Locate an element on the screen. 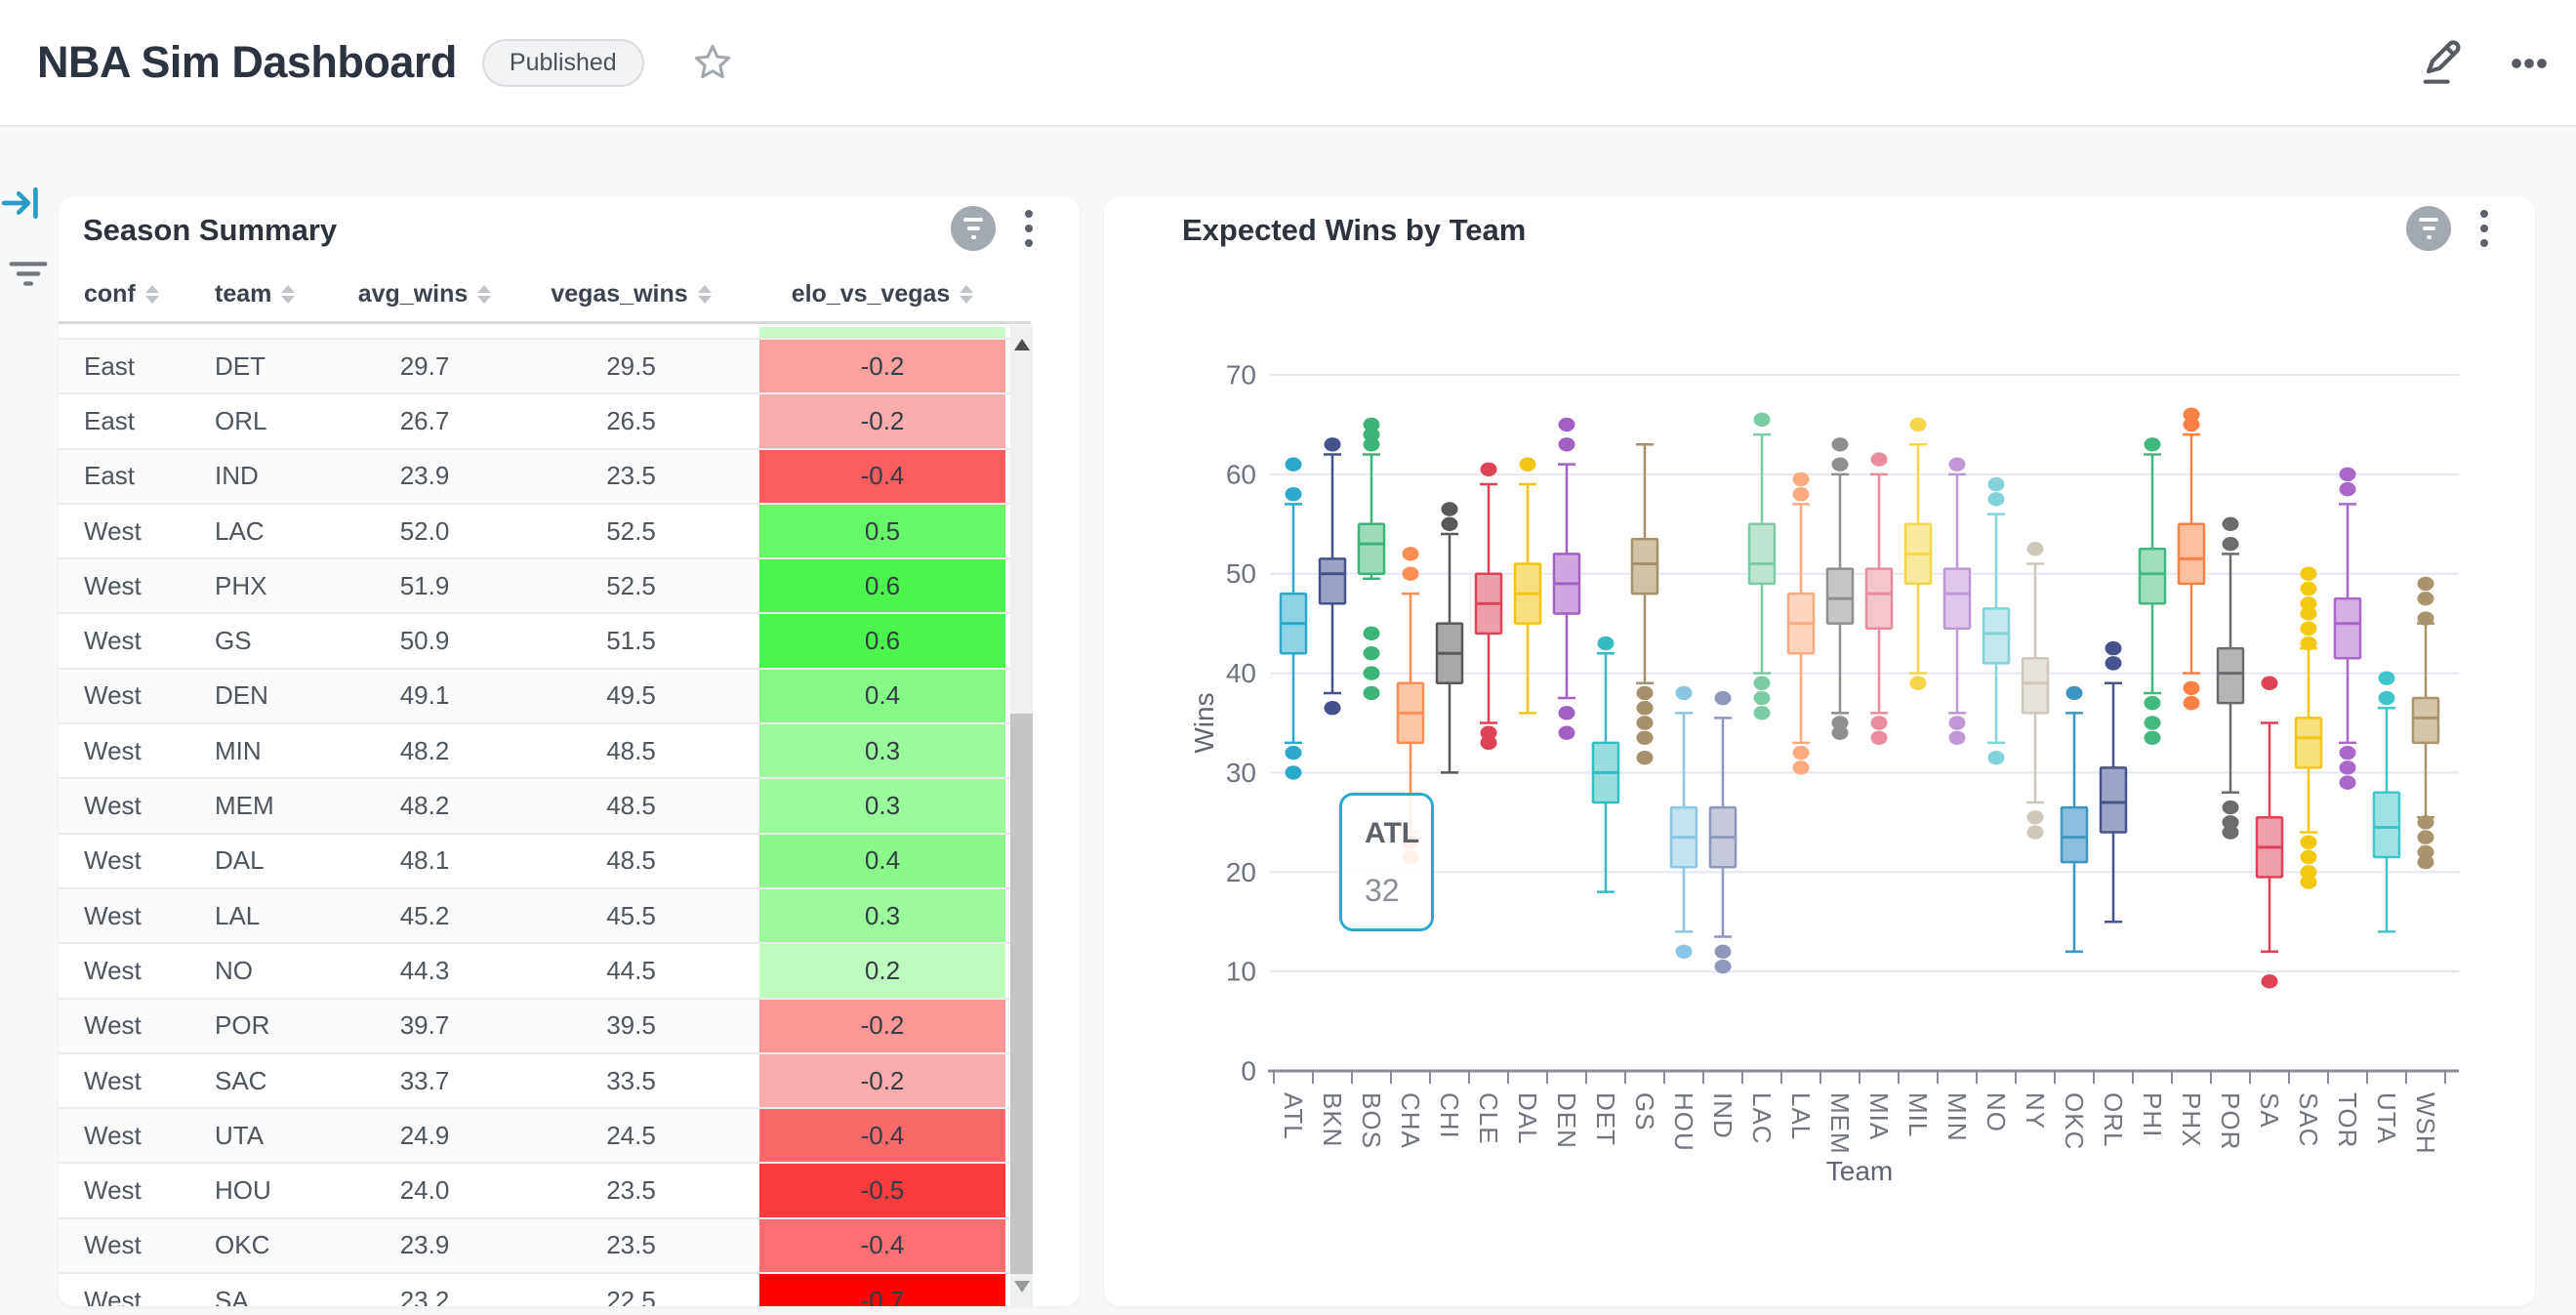 This screenshot has width=2576, height=1315. table-row: West SAC 33.7 33.5 -0.2 is located at coordinates (545, 1081).